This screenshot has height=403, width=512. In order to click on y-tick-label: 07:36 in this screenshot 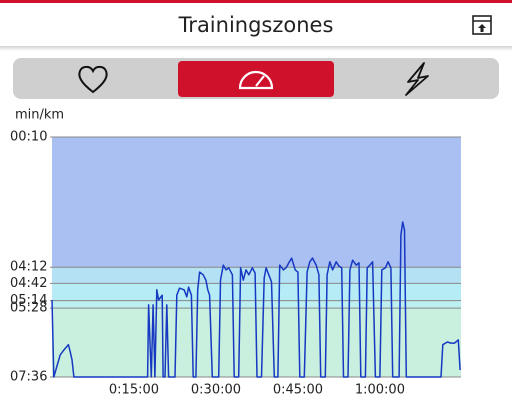, I will do `click(28, 377)`.